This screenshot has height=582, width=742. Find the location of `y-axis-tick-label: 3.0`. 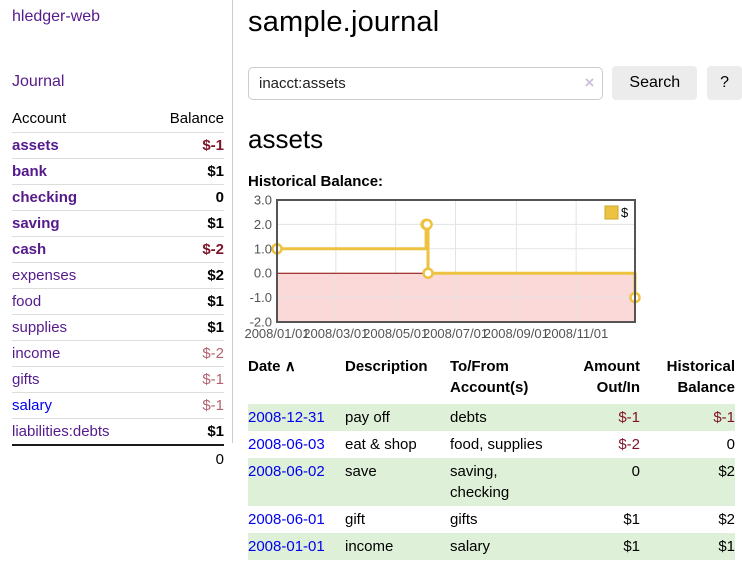

y-axis-tick-label: 3.0 is located at coordinates (263, 200).